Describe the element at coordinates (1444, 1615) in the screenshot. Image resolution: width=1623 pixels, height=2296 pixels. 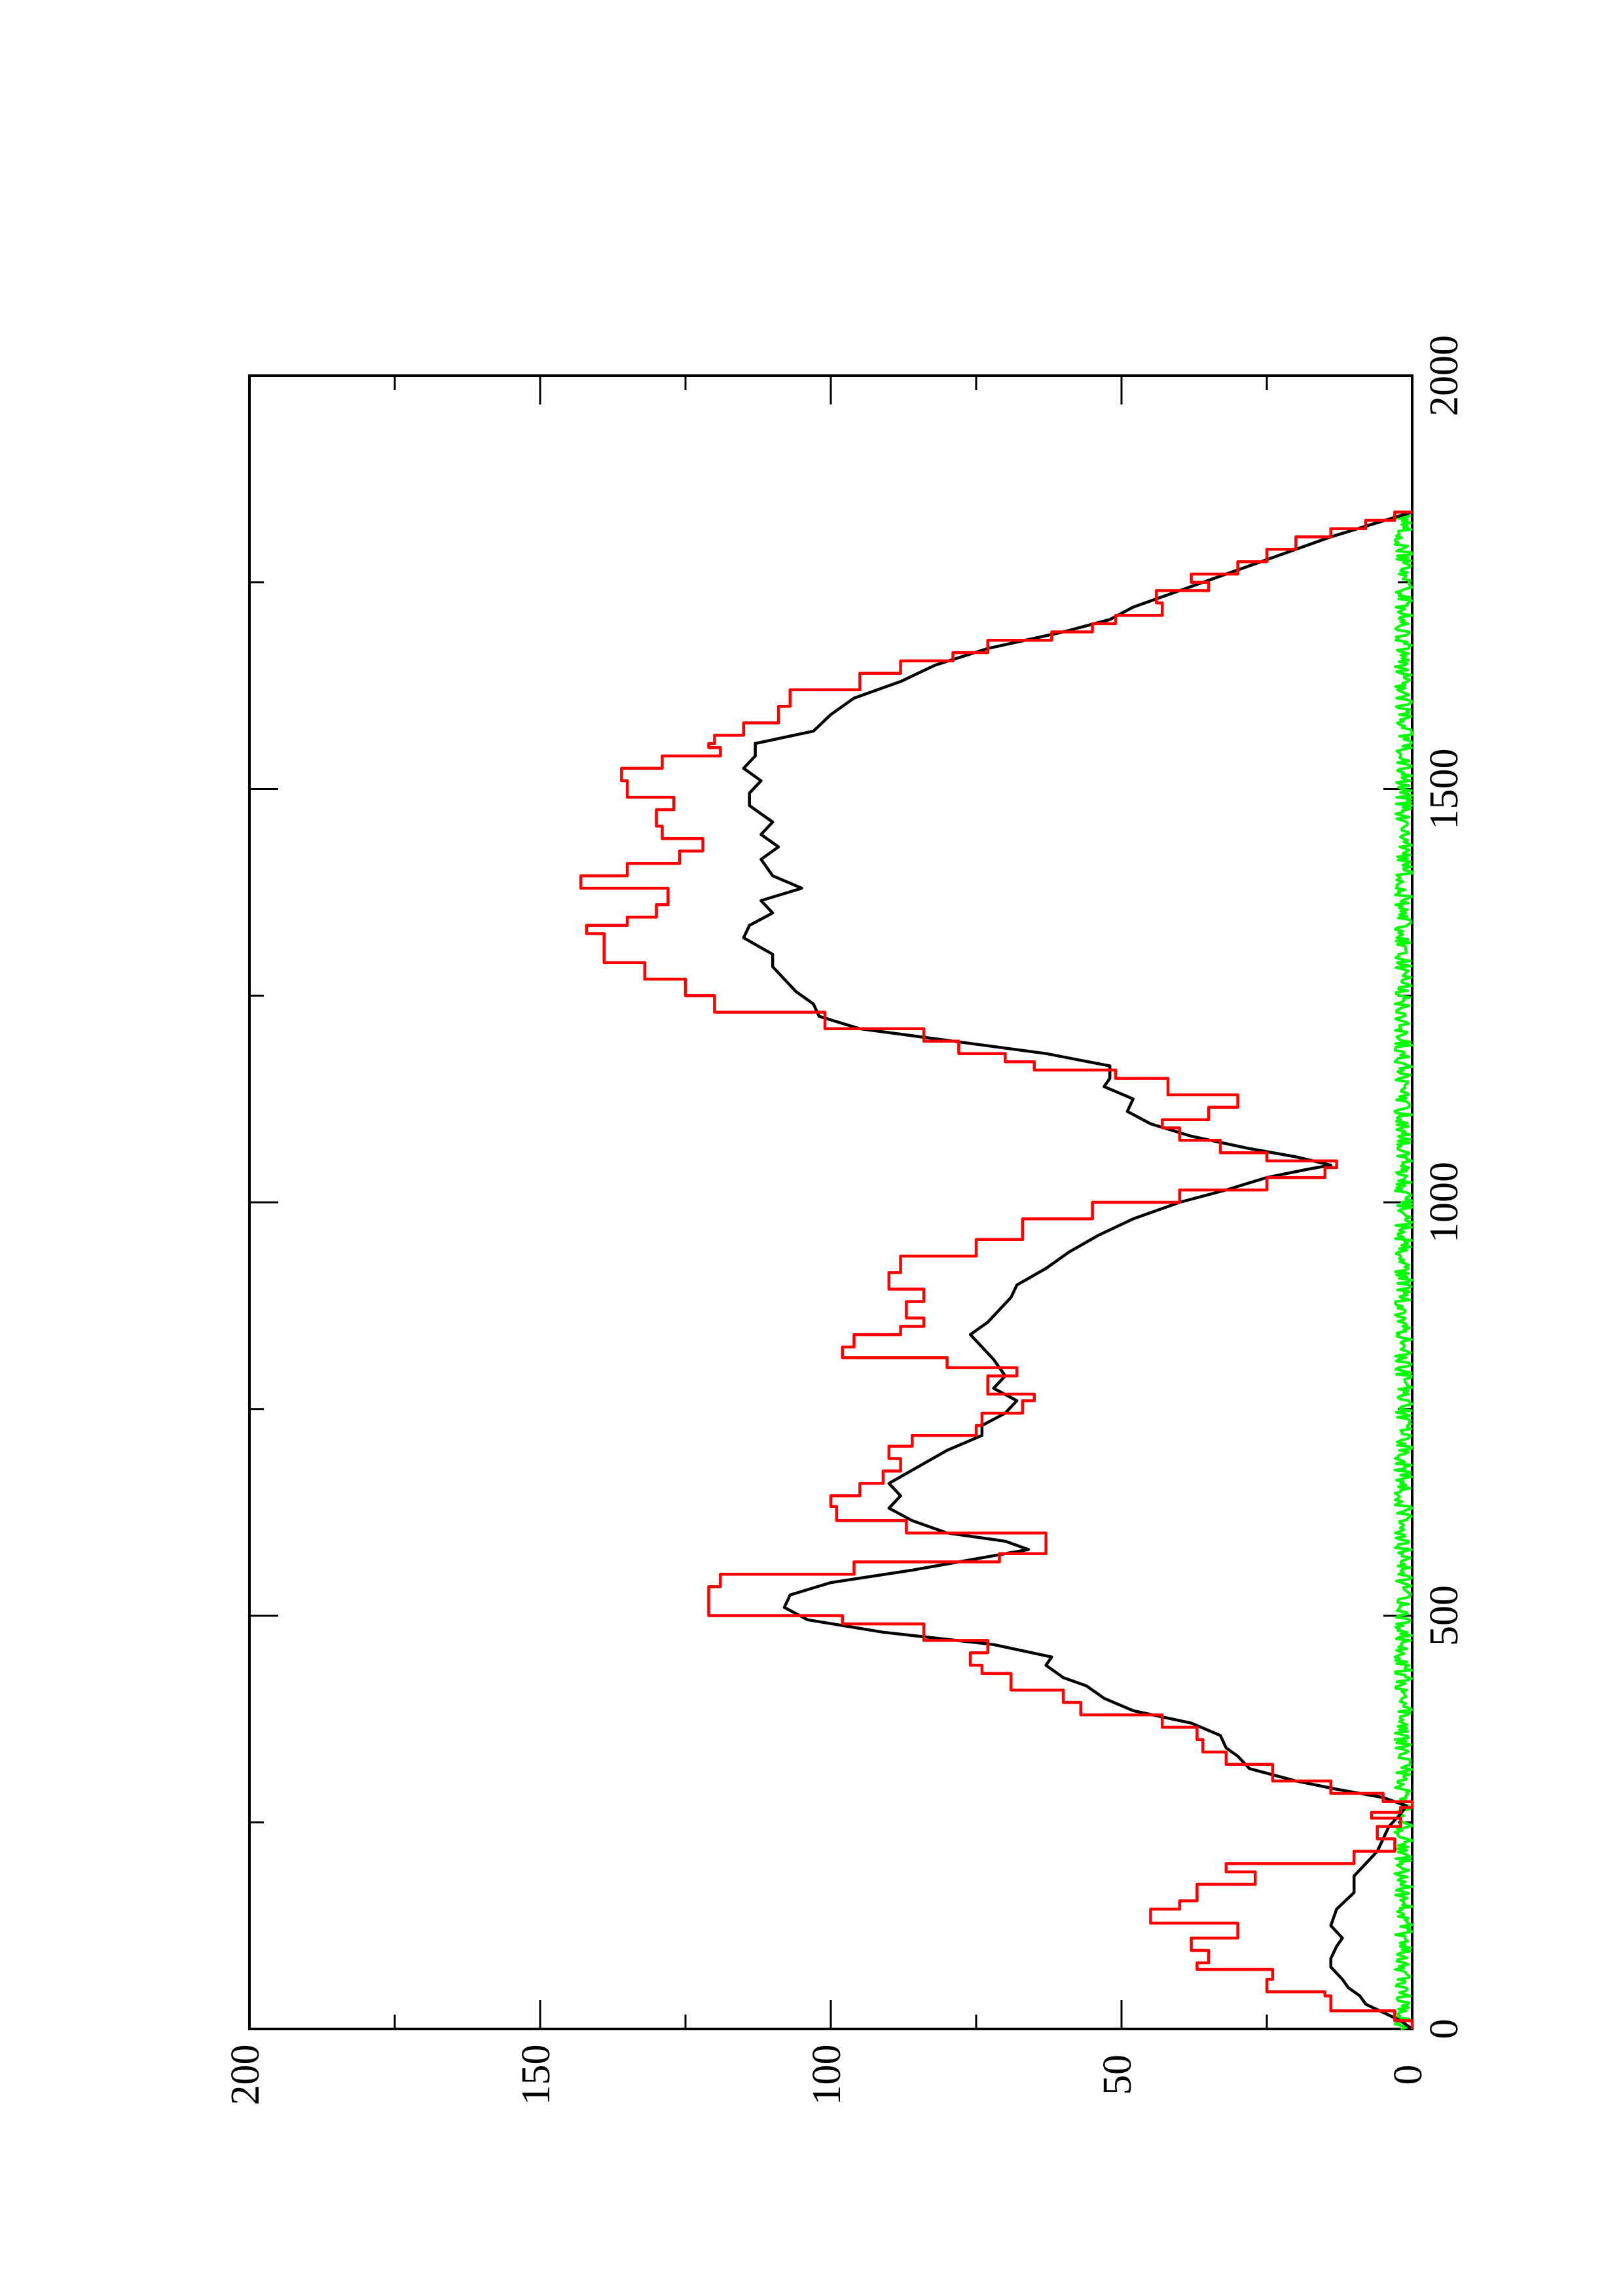
I see `x-tick-label: 500` at that location.